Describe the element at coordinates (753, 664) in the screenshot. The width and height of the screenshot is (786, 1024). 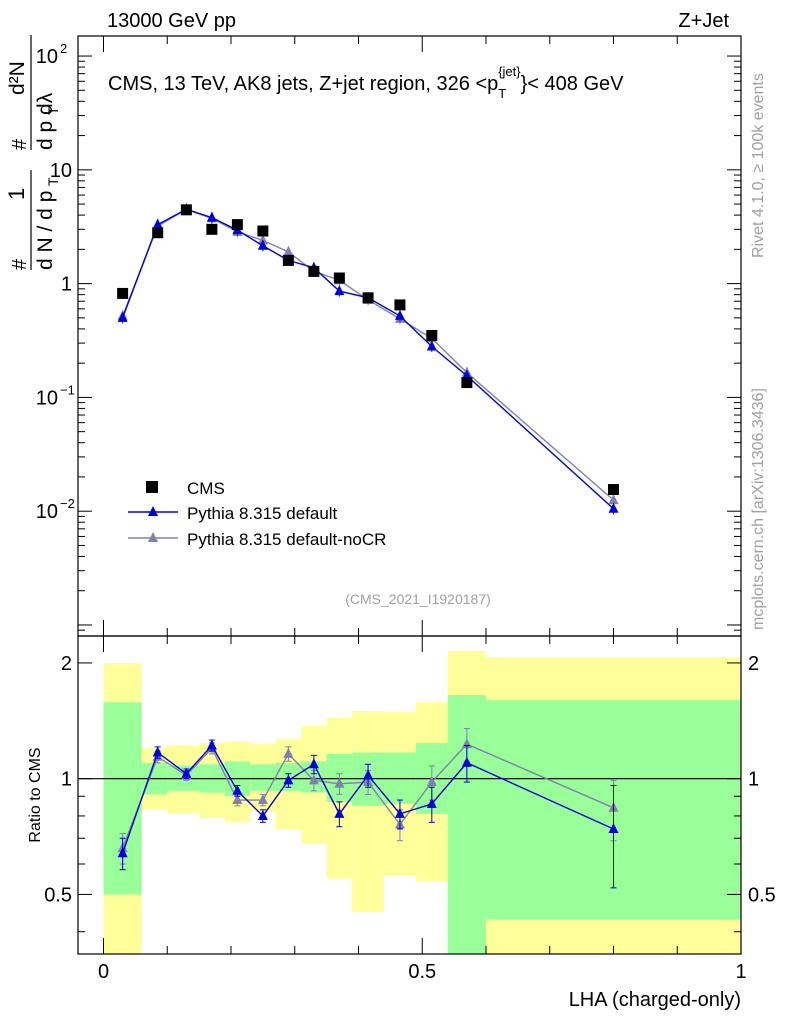
I see `ratio-y-tick-label-right: 2` at that location.